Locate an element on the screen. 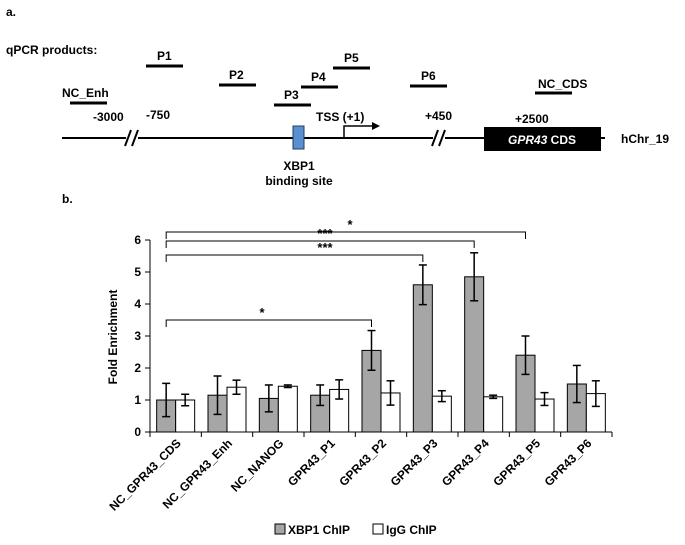 This screenshot has height=545, width=685. primer-label-p5: P5 is located at coordinates (351, 58).